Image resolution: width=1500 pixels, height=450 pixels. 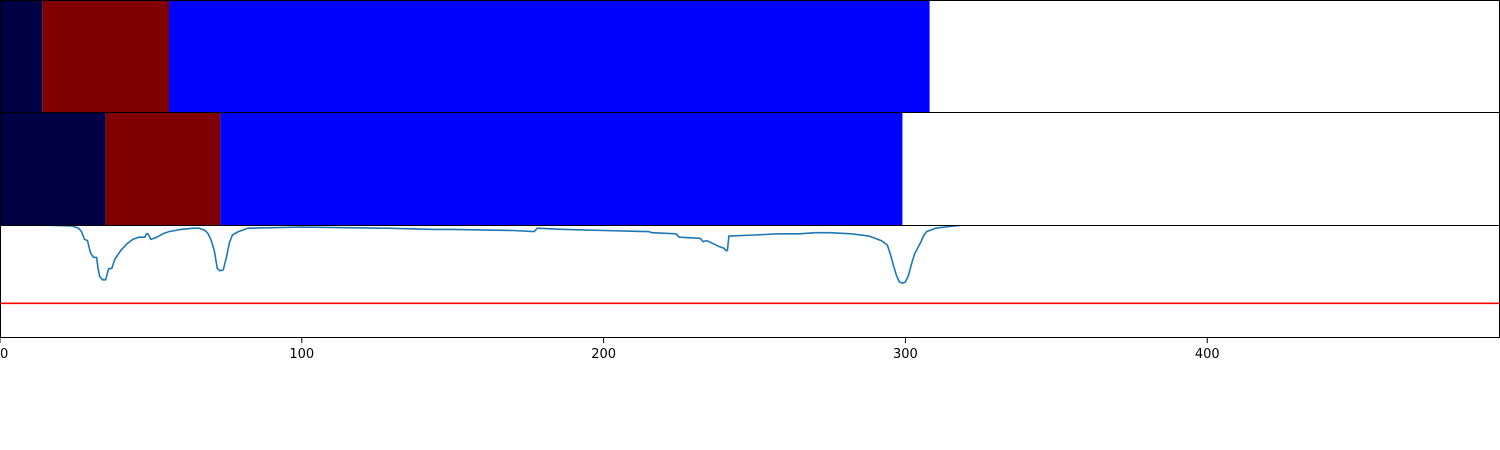 What do you see at coordinates (301, 354) in the screenshot?
I see `x-tick-label-100: 100` at bounding box center [301, 354].